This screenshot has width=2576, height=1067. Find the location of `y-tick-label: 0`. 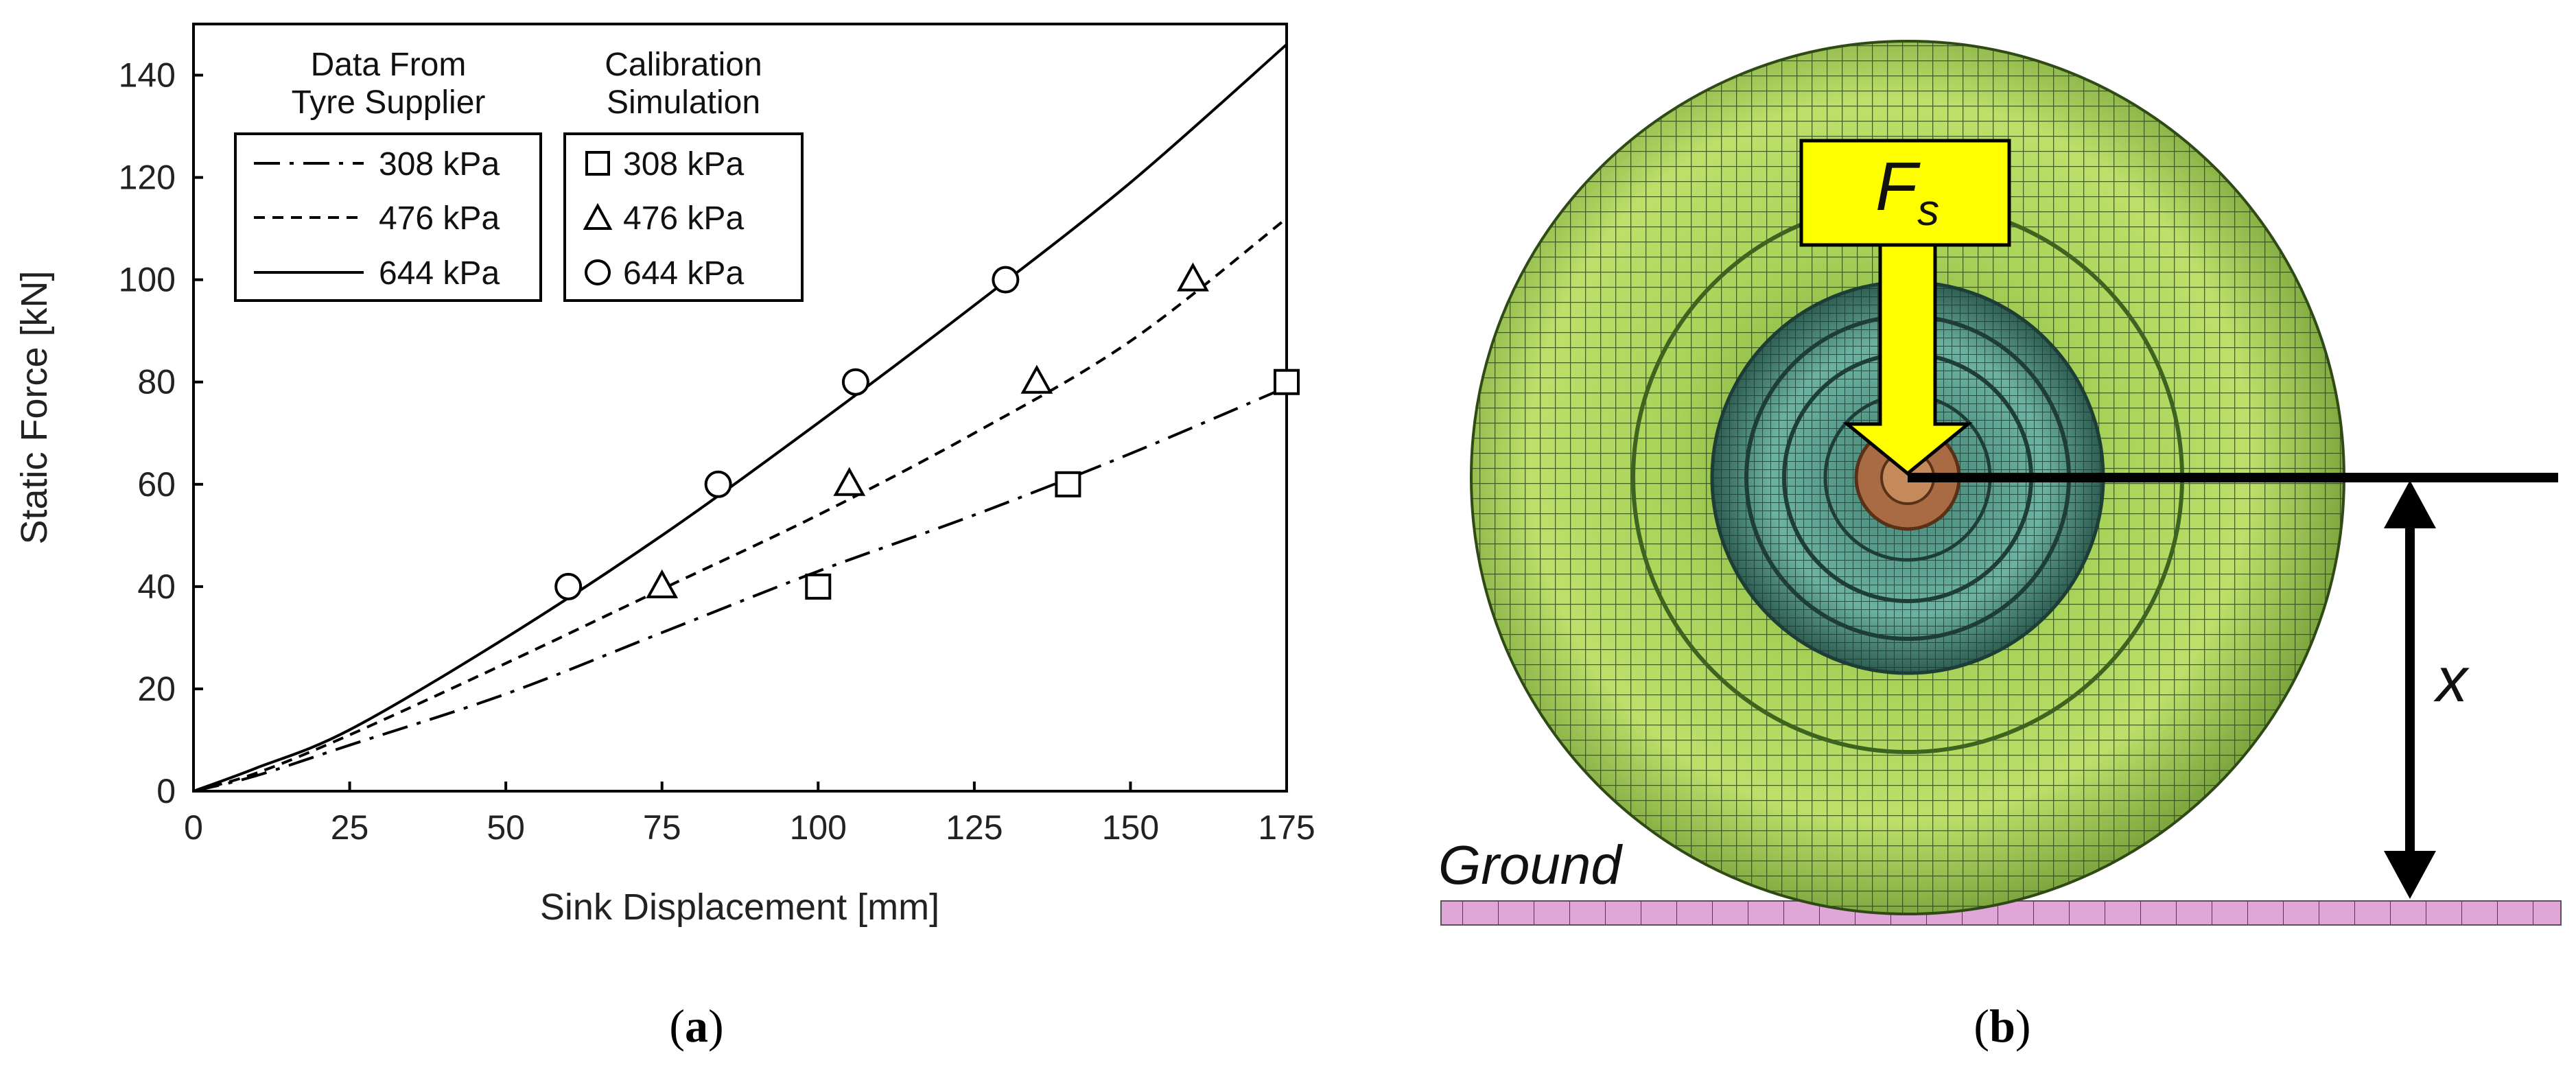

y-tick-label: 0 is located at coordinates (166, 791).